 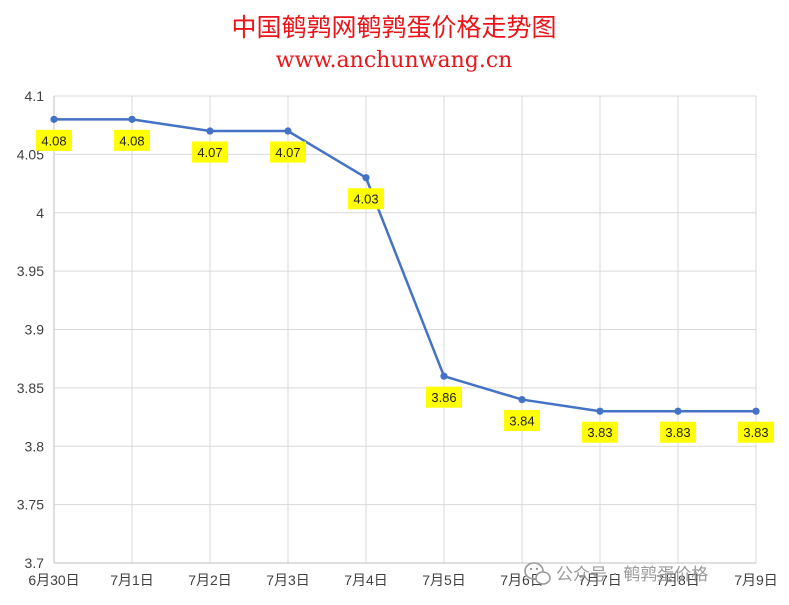 I want to click on x-tick-label: 7月8日, so click(x=678, y=580).